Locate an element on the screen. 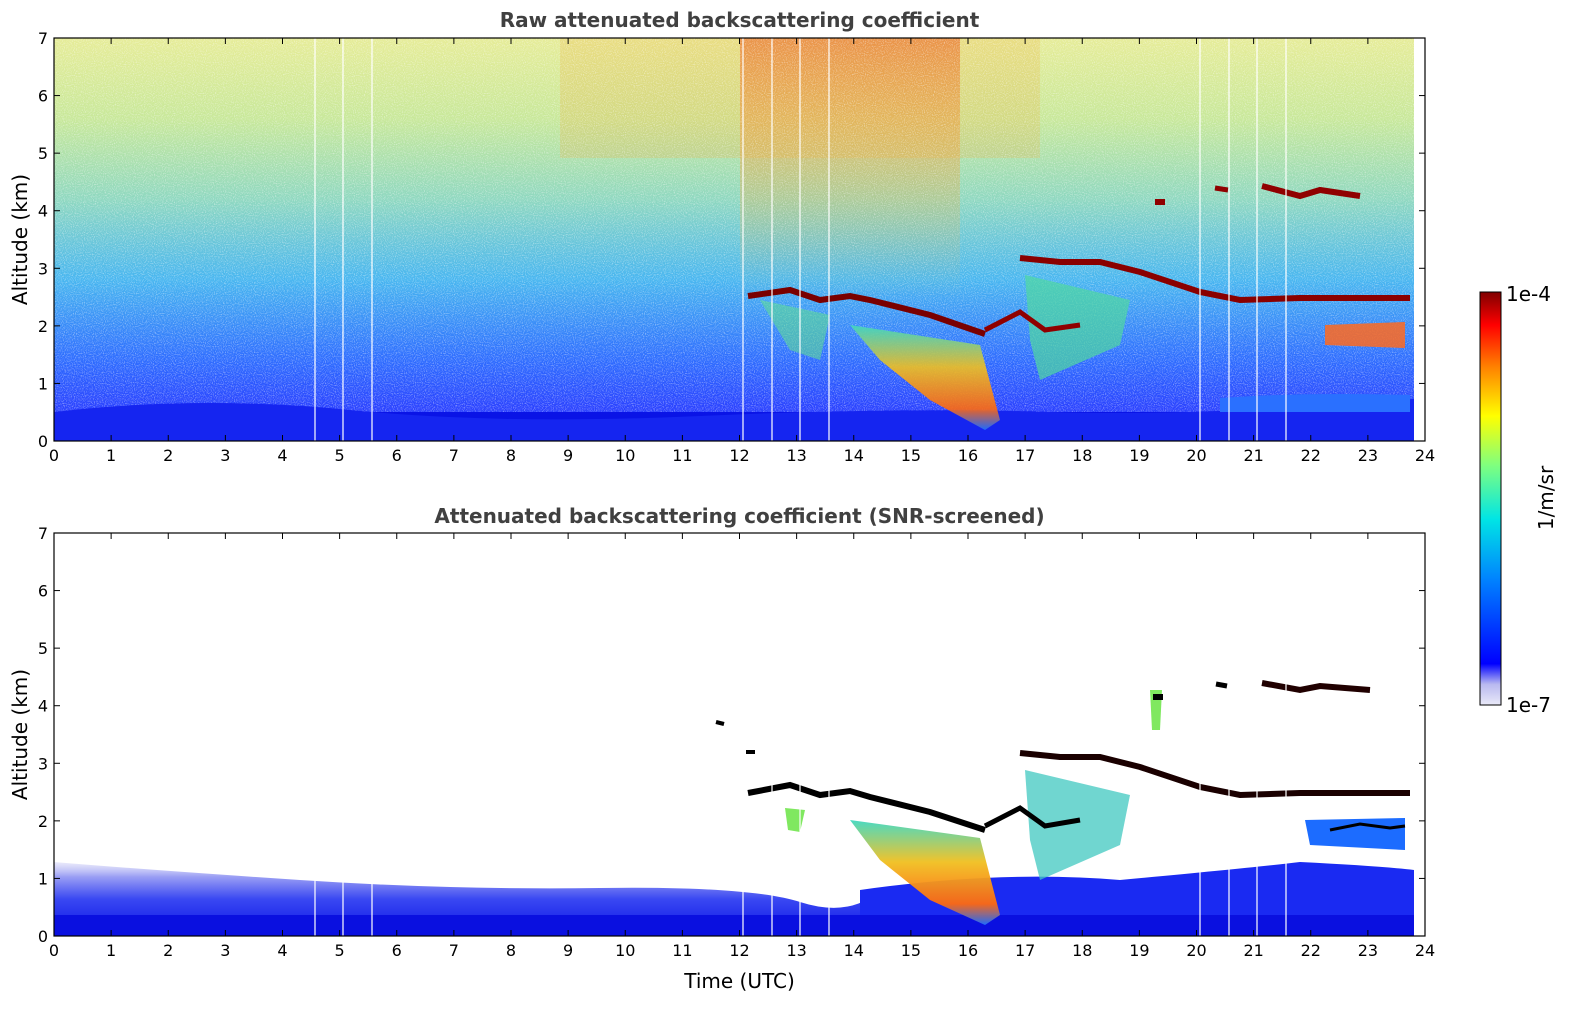  screened-y-tick-label: 6 is located at coordinates (43, 591).